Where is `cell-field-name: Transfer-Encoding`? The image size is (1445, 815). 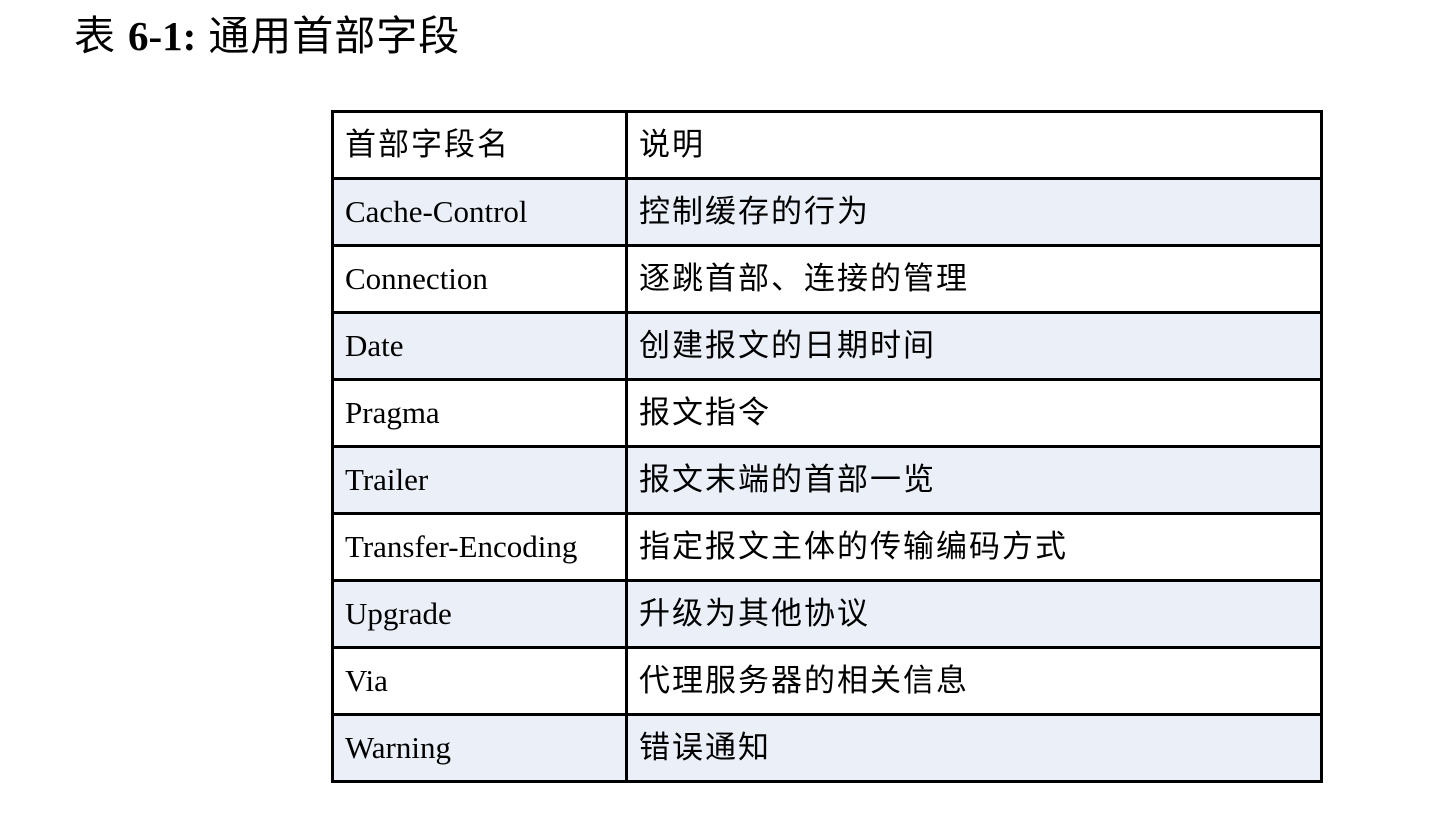
cell-field-name: Transfer-Encoding is located at coordinates (479, 547).